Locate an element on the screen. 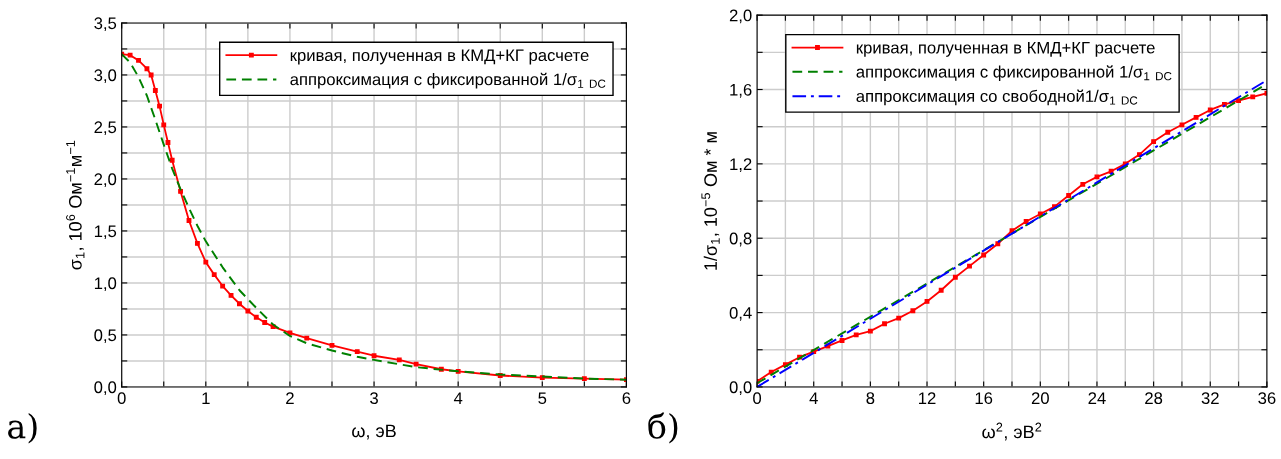 This screenshot has width=1281, height=459. y-tick-label: 3,0 is located at coordinates (105, 76).